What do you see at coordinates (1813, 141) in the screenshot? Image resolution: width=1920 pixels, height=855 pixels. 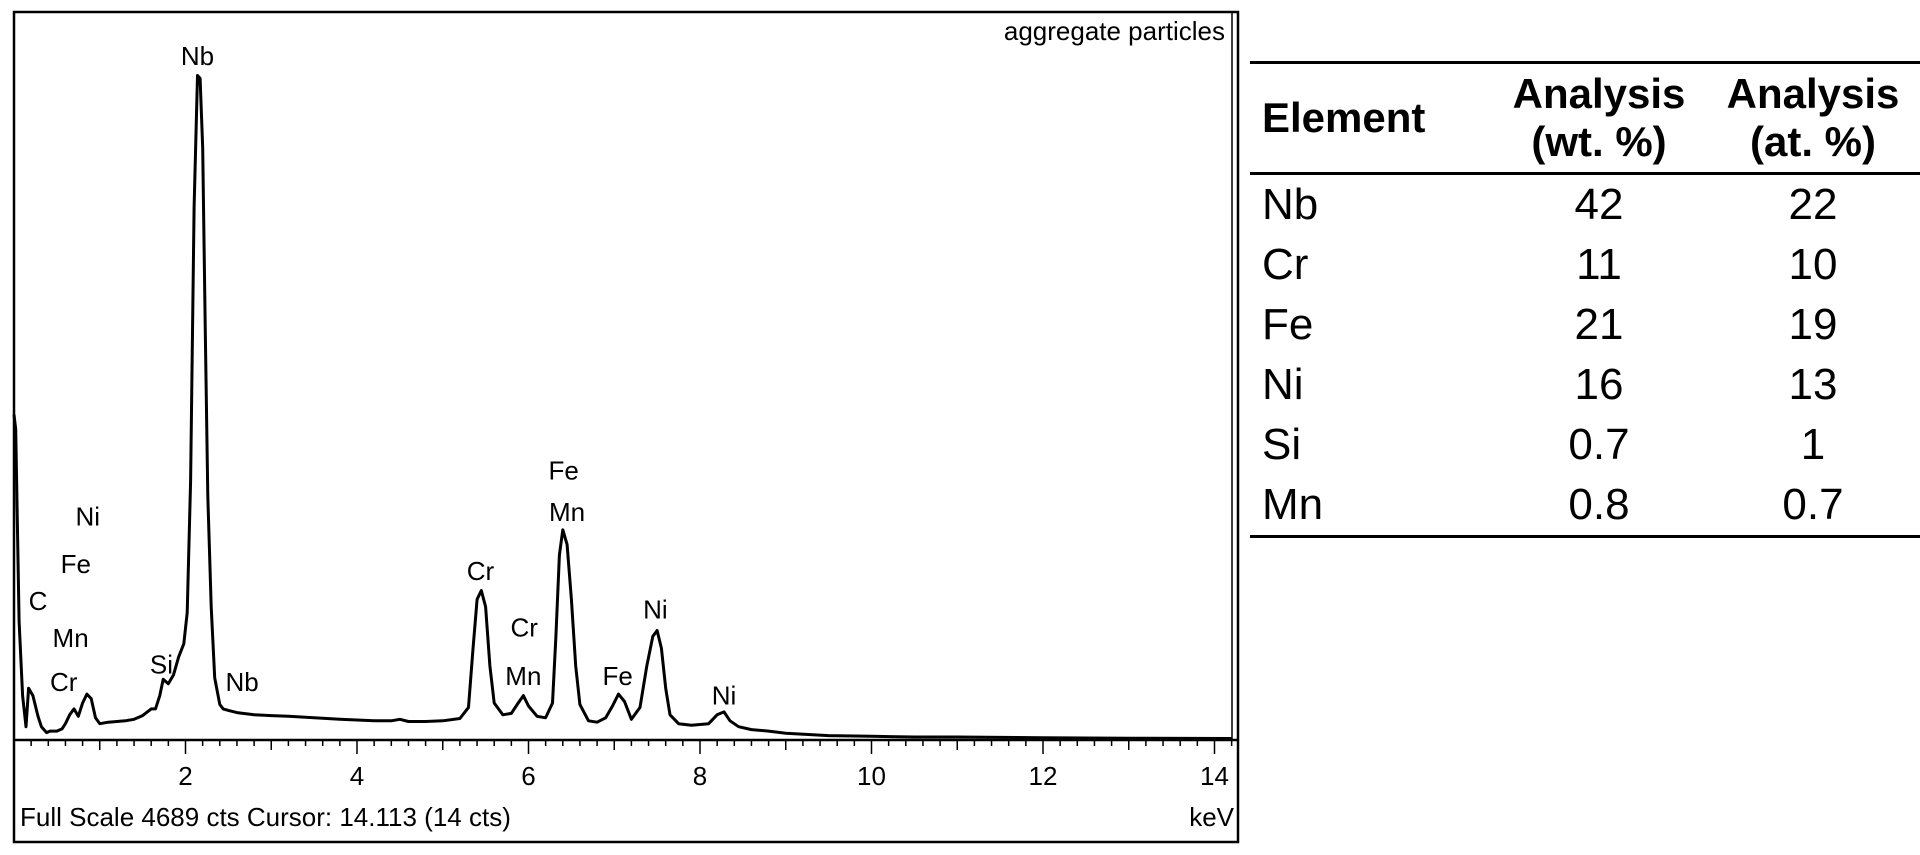 I see `header-at-line2: (at. %)` at bounding box center [1813, 141].